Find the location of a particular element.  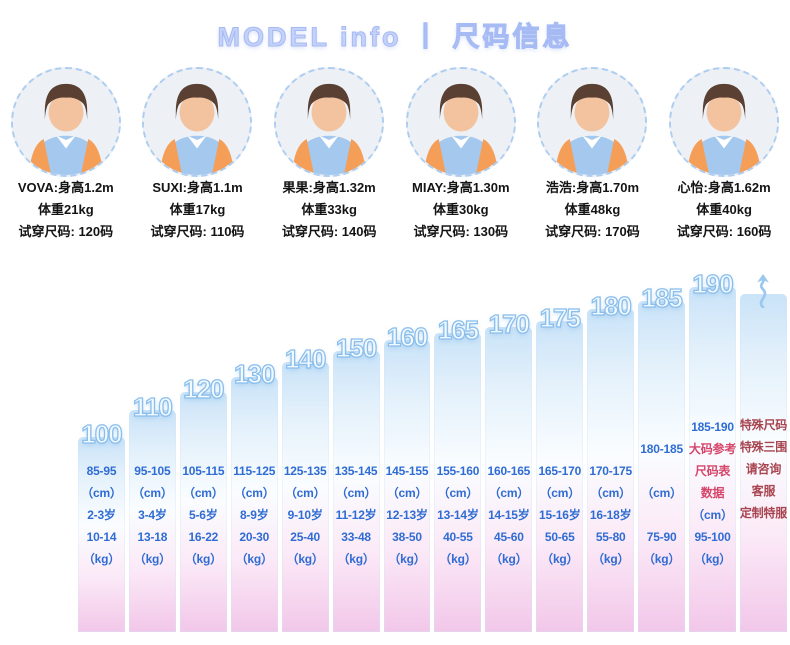

bar-fill: 180-185 （cm） 75-90 （kg） is located at coordinates (661, 466).